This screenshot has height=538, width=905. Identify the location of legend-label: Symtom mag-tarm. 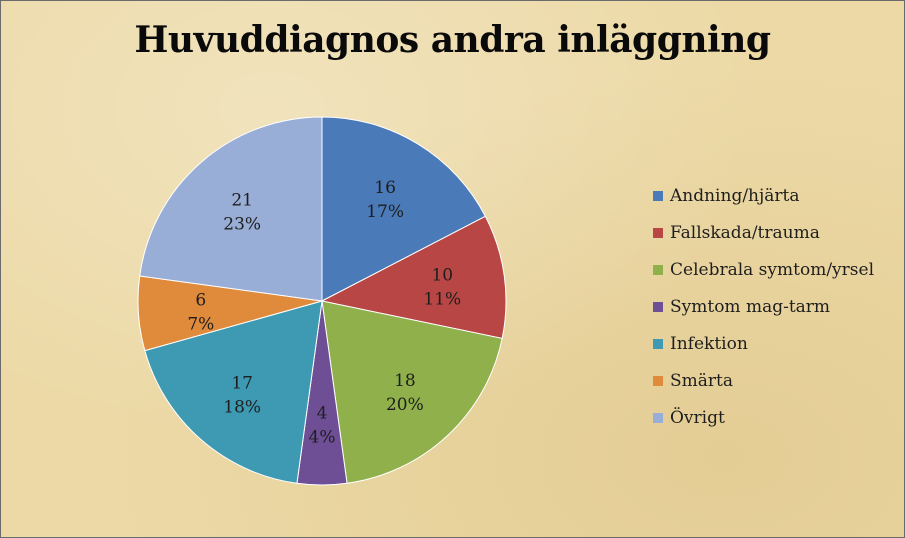
(750, 306).